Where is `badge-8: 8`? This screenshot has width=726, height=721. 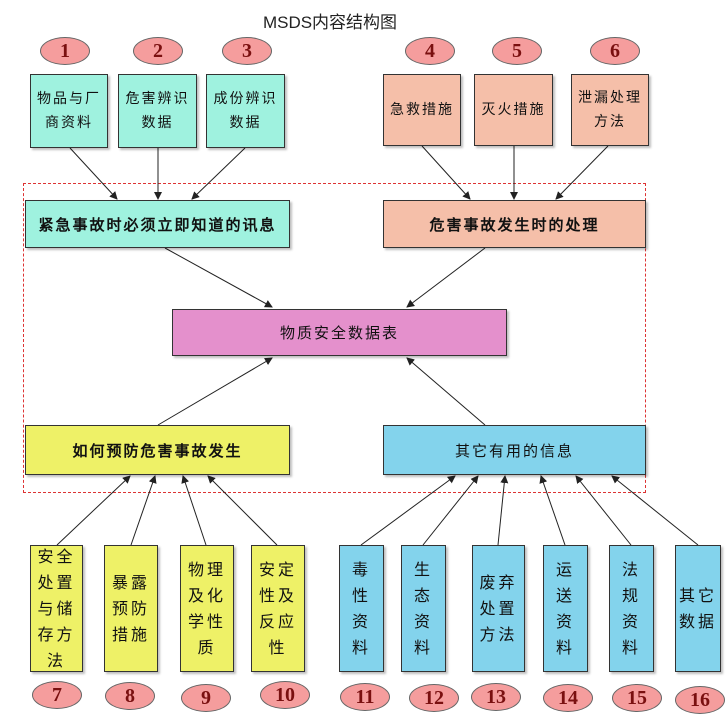 badge-8: 8 is located at coordinates (130, 696).